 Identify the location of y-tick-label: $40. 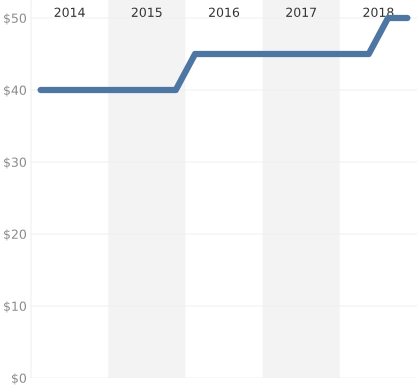
(15, 91).